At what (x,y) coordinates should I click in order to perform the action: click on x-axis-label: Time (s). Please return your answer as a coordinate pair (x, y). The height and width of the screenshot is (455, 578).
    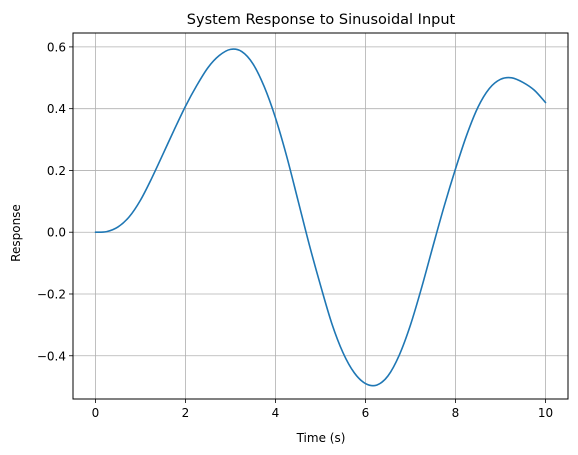
    Looking at the image, I should click on (321, 438).